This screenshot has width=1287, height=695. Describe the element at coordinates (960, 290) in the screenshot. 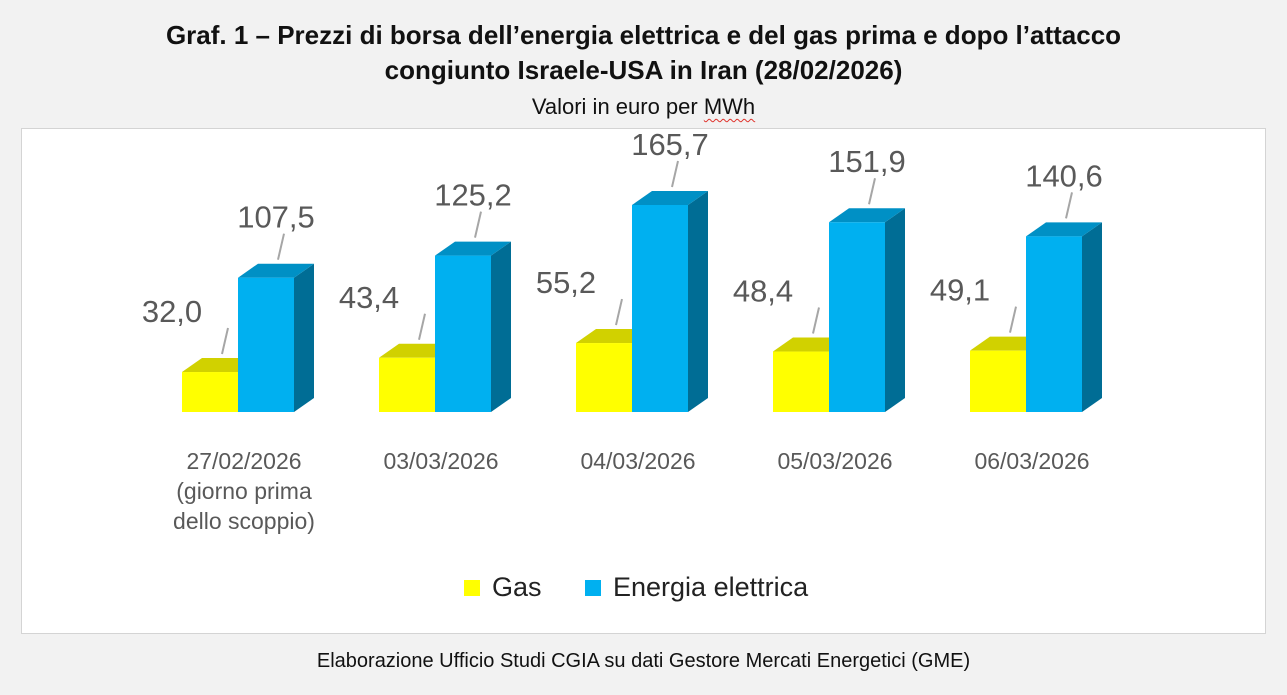

I see `data-label-gas-4: 49,1` at that location.